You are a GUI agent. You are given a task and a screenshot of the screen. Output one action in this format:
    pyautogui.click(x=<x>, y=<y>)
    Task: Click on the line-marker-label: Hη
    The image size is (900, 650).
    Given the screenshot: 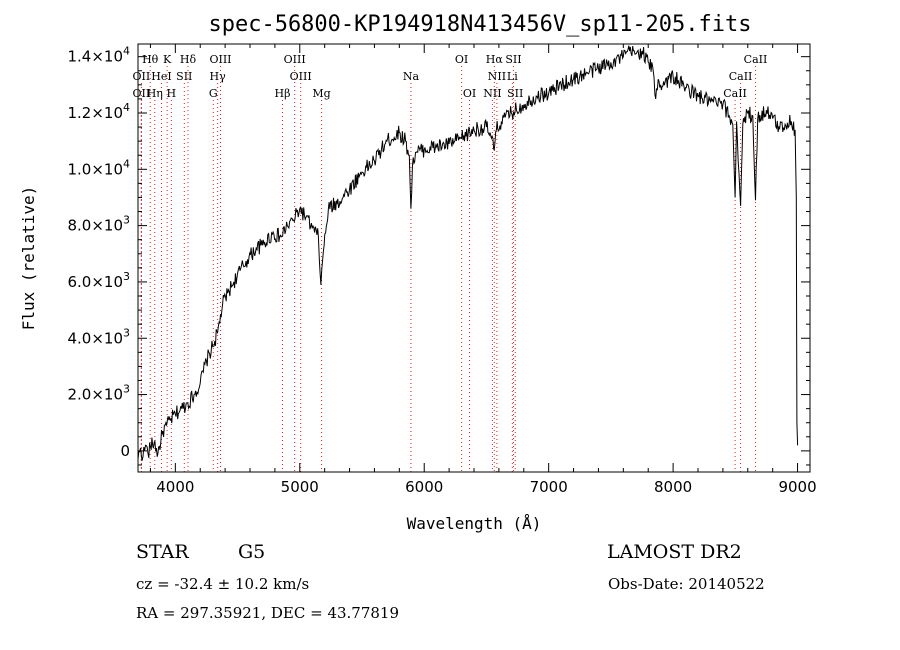 What is the action you would take?
    pyautogui.click(x=155, y=93)
    